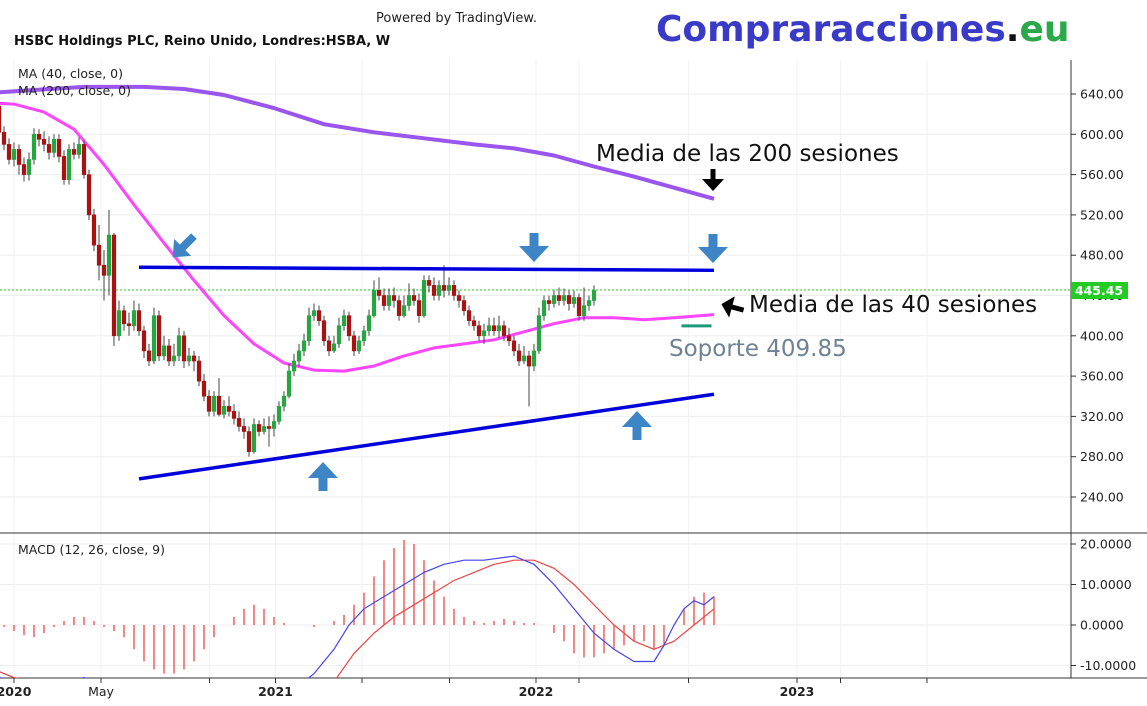 This screenshot has width=1147, height=706. I want to click on macd-legend: MACD (12, 26, close, 9), so click(91, 549).